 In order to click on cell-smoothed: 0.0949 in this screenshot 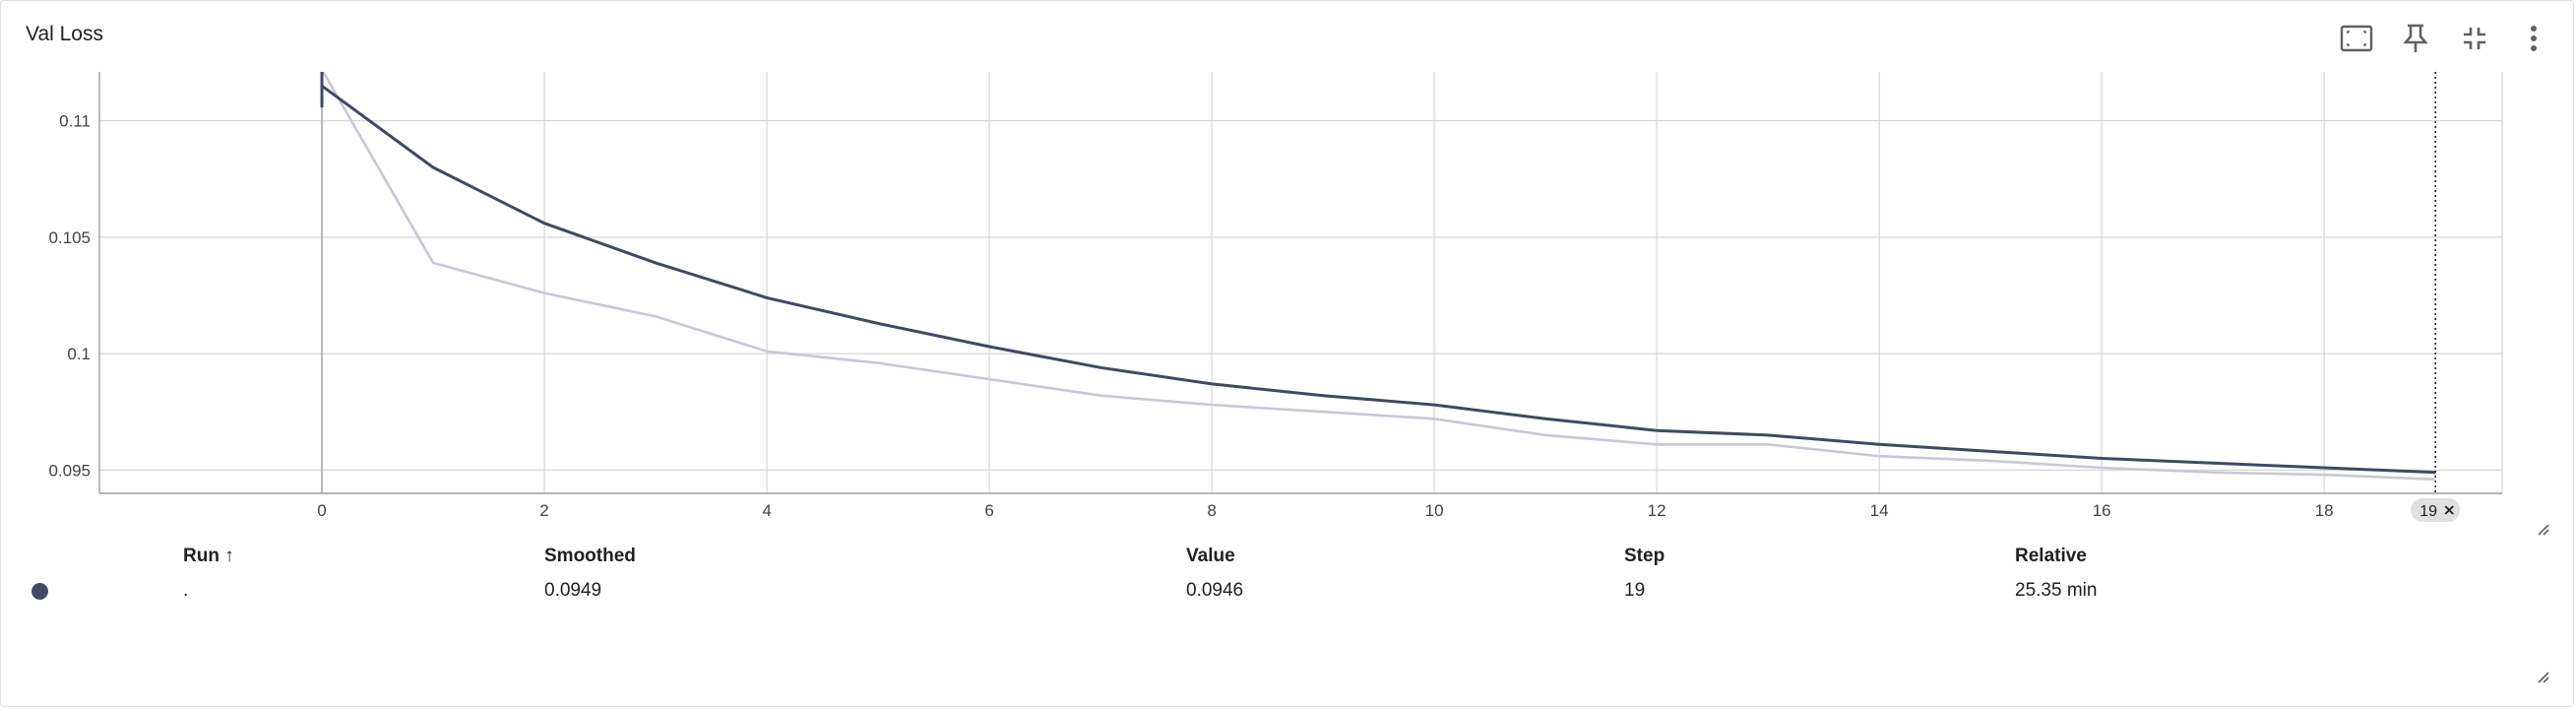, I will do `click(573, 591)`.